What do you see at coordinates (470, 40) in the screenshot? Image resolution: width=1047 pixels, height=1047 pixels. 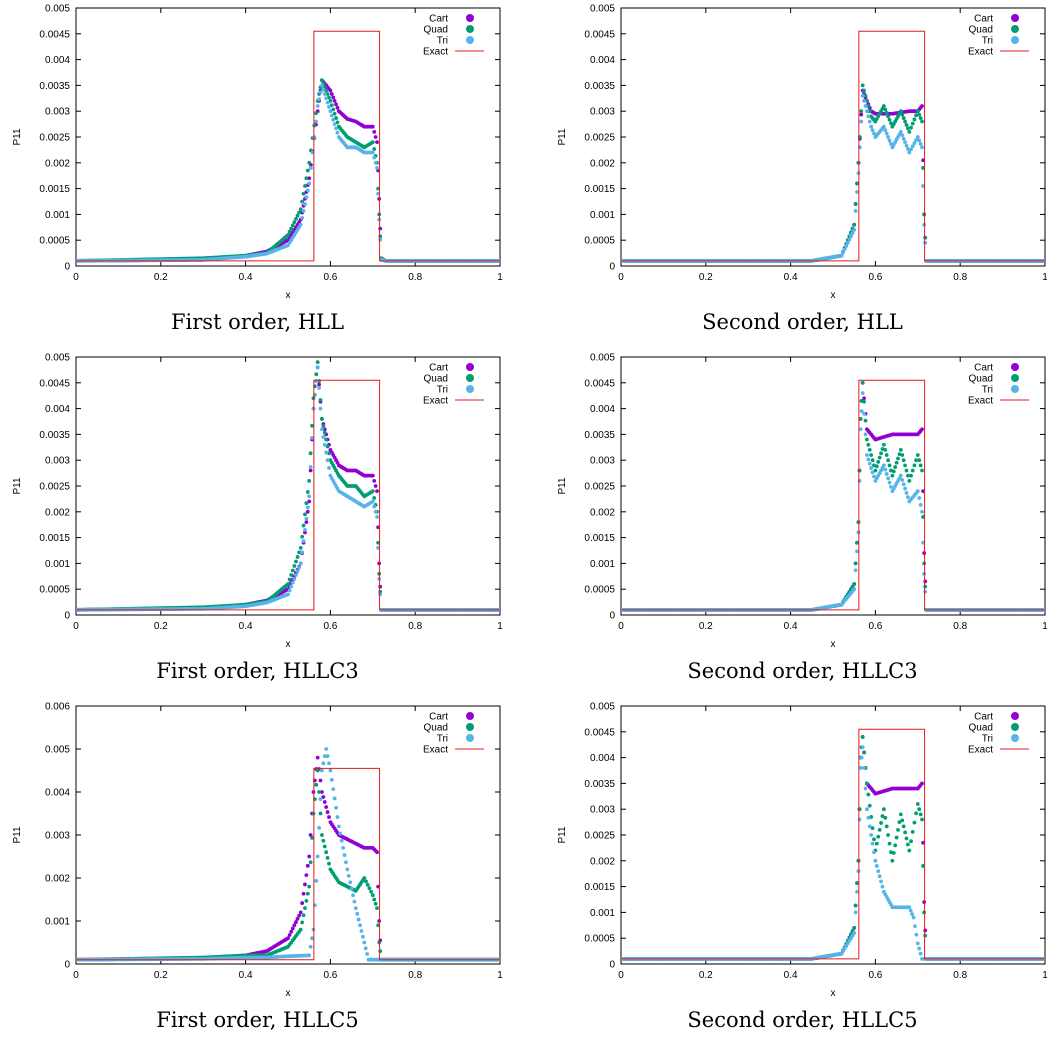 I see `legend-marker` at bounding box center [470, 40].